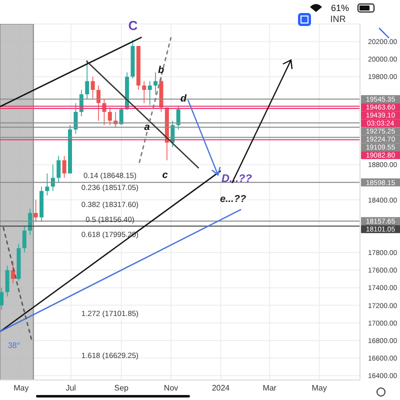 This screenshot has width=400, height=400. I want to click on annotation: d, so click(184, 99).